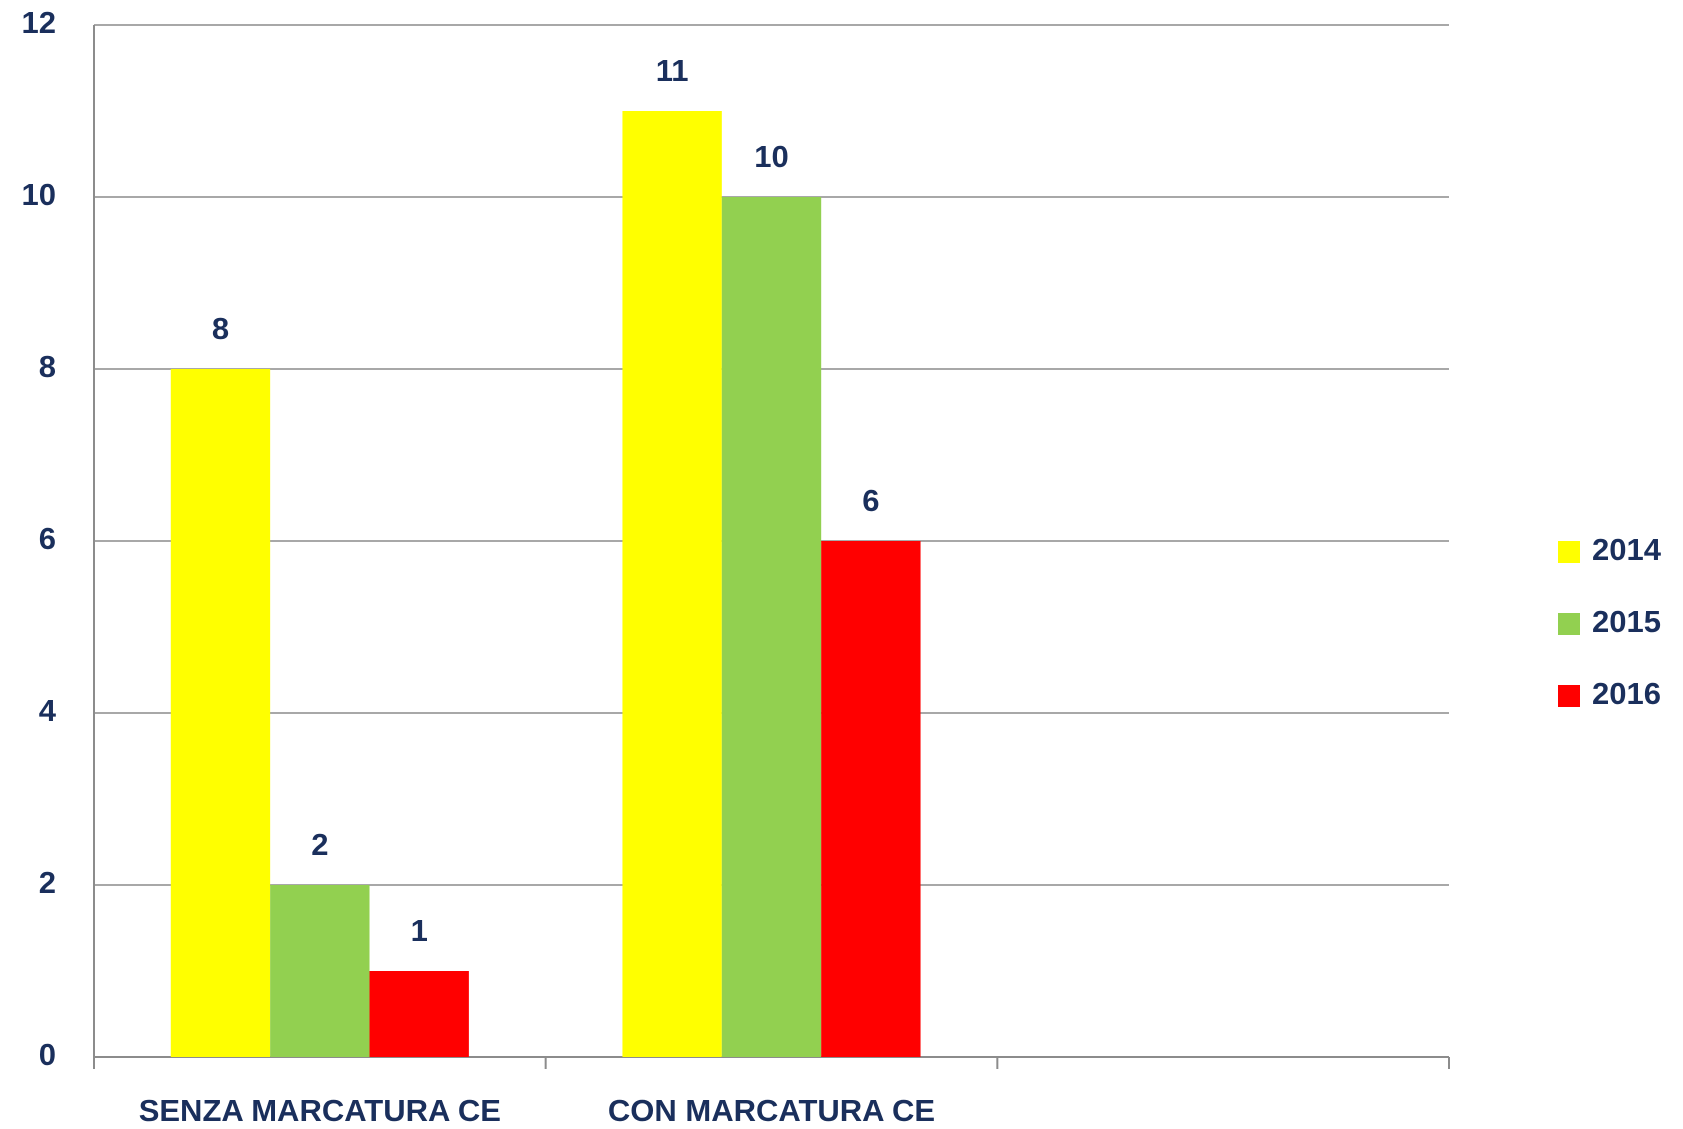  Describe the element at coordinates (870, 500) in the screenshot. I see `data-label: 6` at that location.